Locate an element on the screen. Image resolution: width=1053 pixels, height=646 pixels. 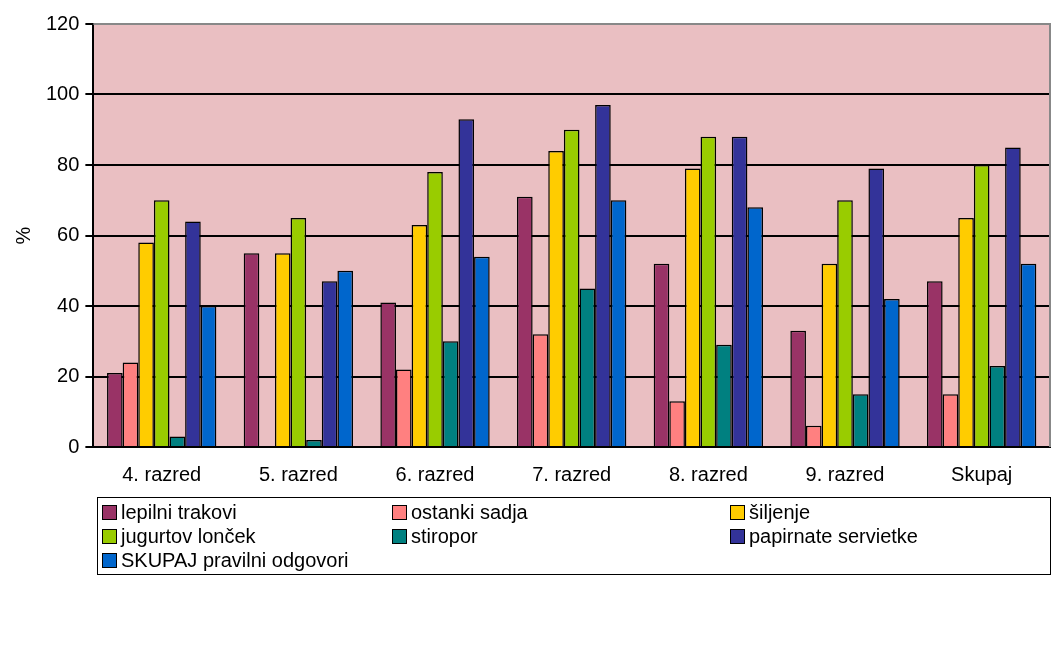
x-tick-label: 8. razred is located at coordinates (708, 473).